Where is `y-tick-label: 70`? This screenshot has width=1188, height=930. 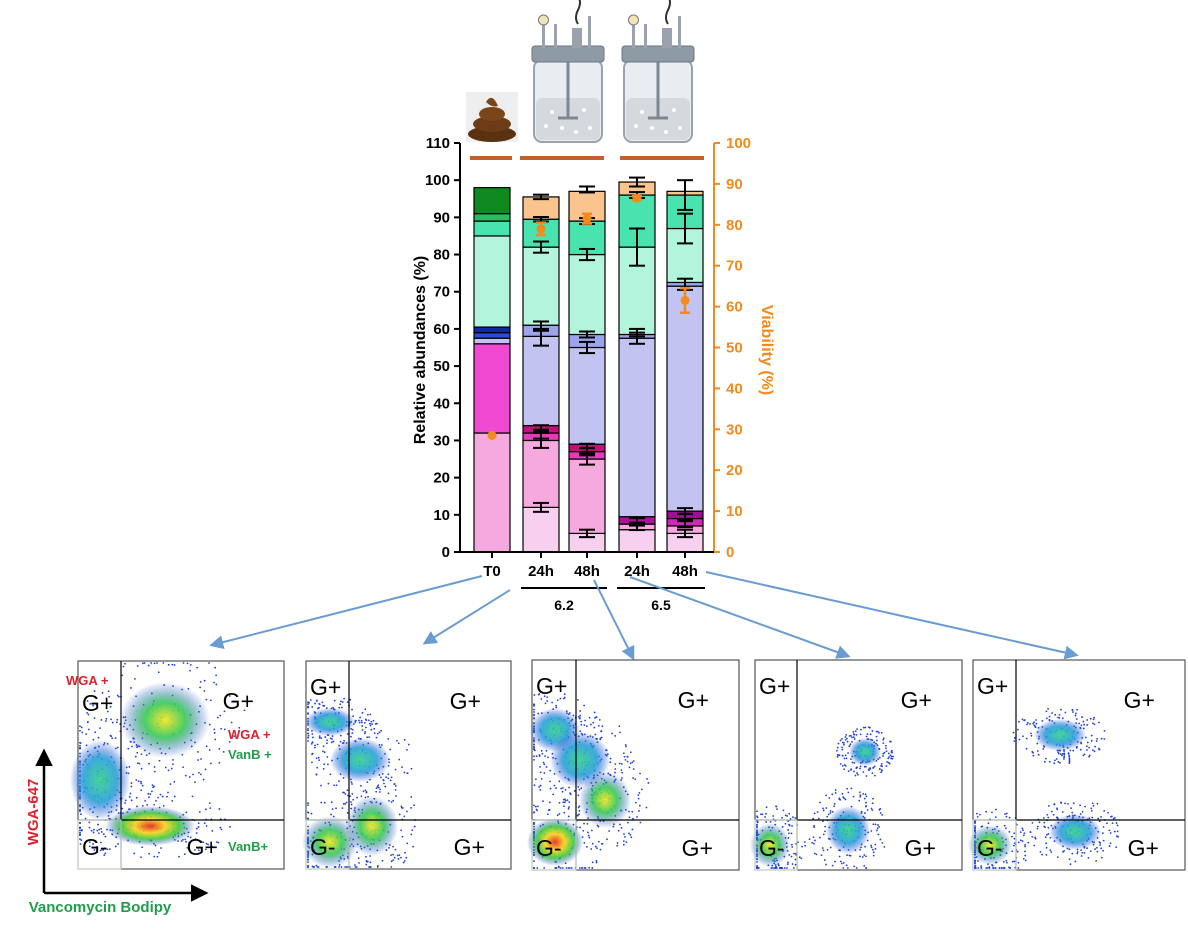 y-tick-label: 70 is located at coordinates (441, 292).